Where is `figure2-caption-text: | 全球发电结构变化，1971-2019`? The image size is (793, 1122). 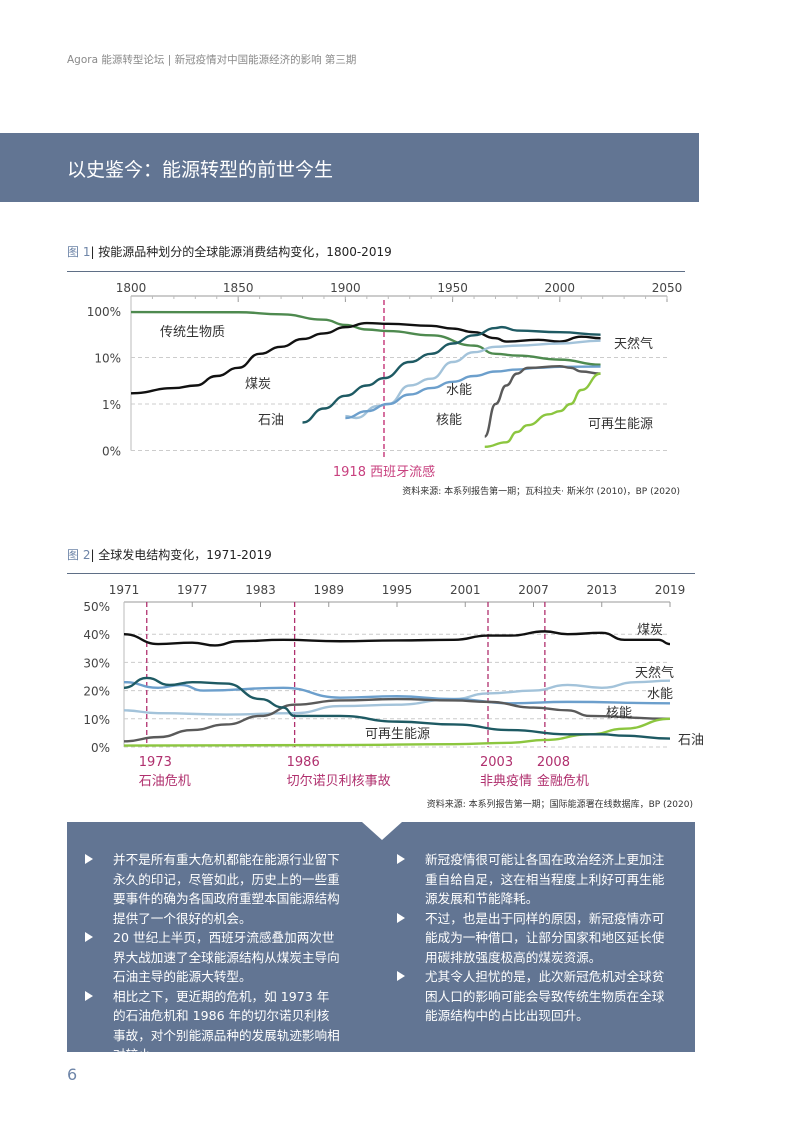 figure2-caption-text: | 全球发电结构变化，1971-2019 is located at coordinates (181, 555).